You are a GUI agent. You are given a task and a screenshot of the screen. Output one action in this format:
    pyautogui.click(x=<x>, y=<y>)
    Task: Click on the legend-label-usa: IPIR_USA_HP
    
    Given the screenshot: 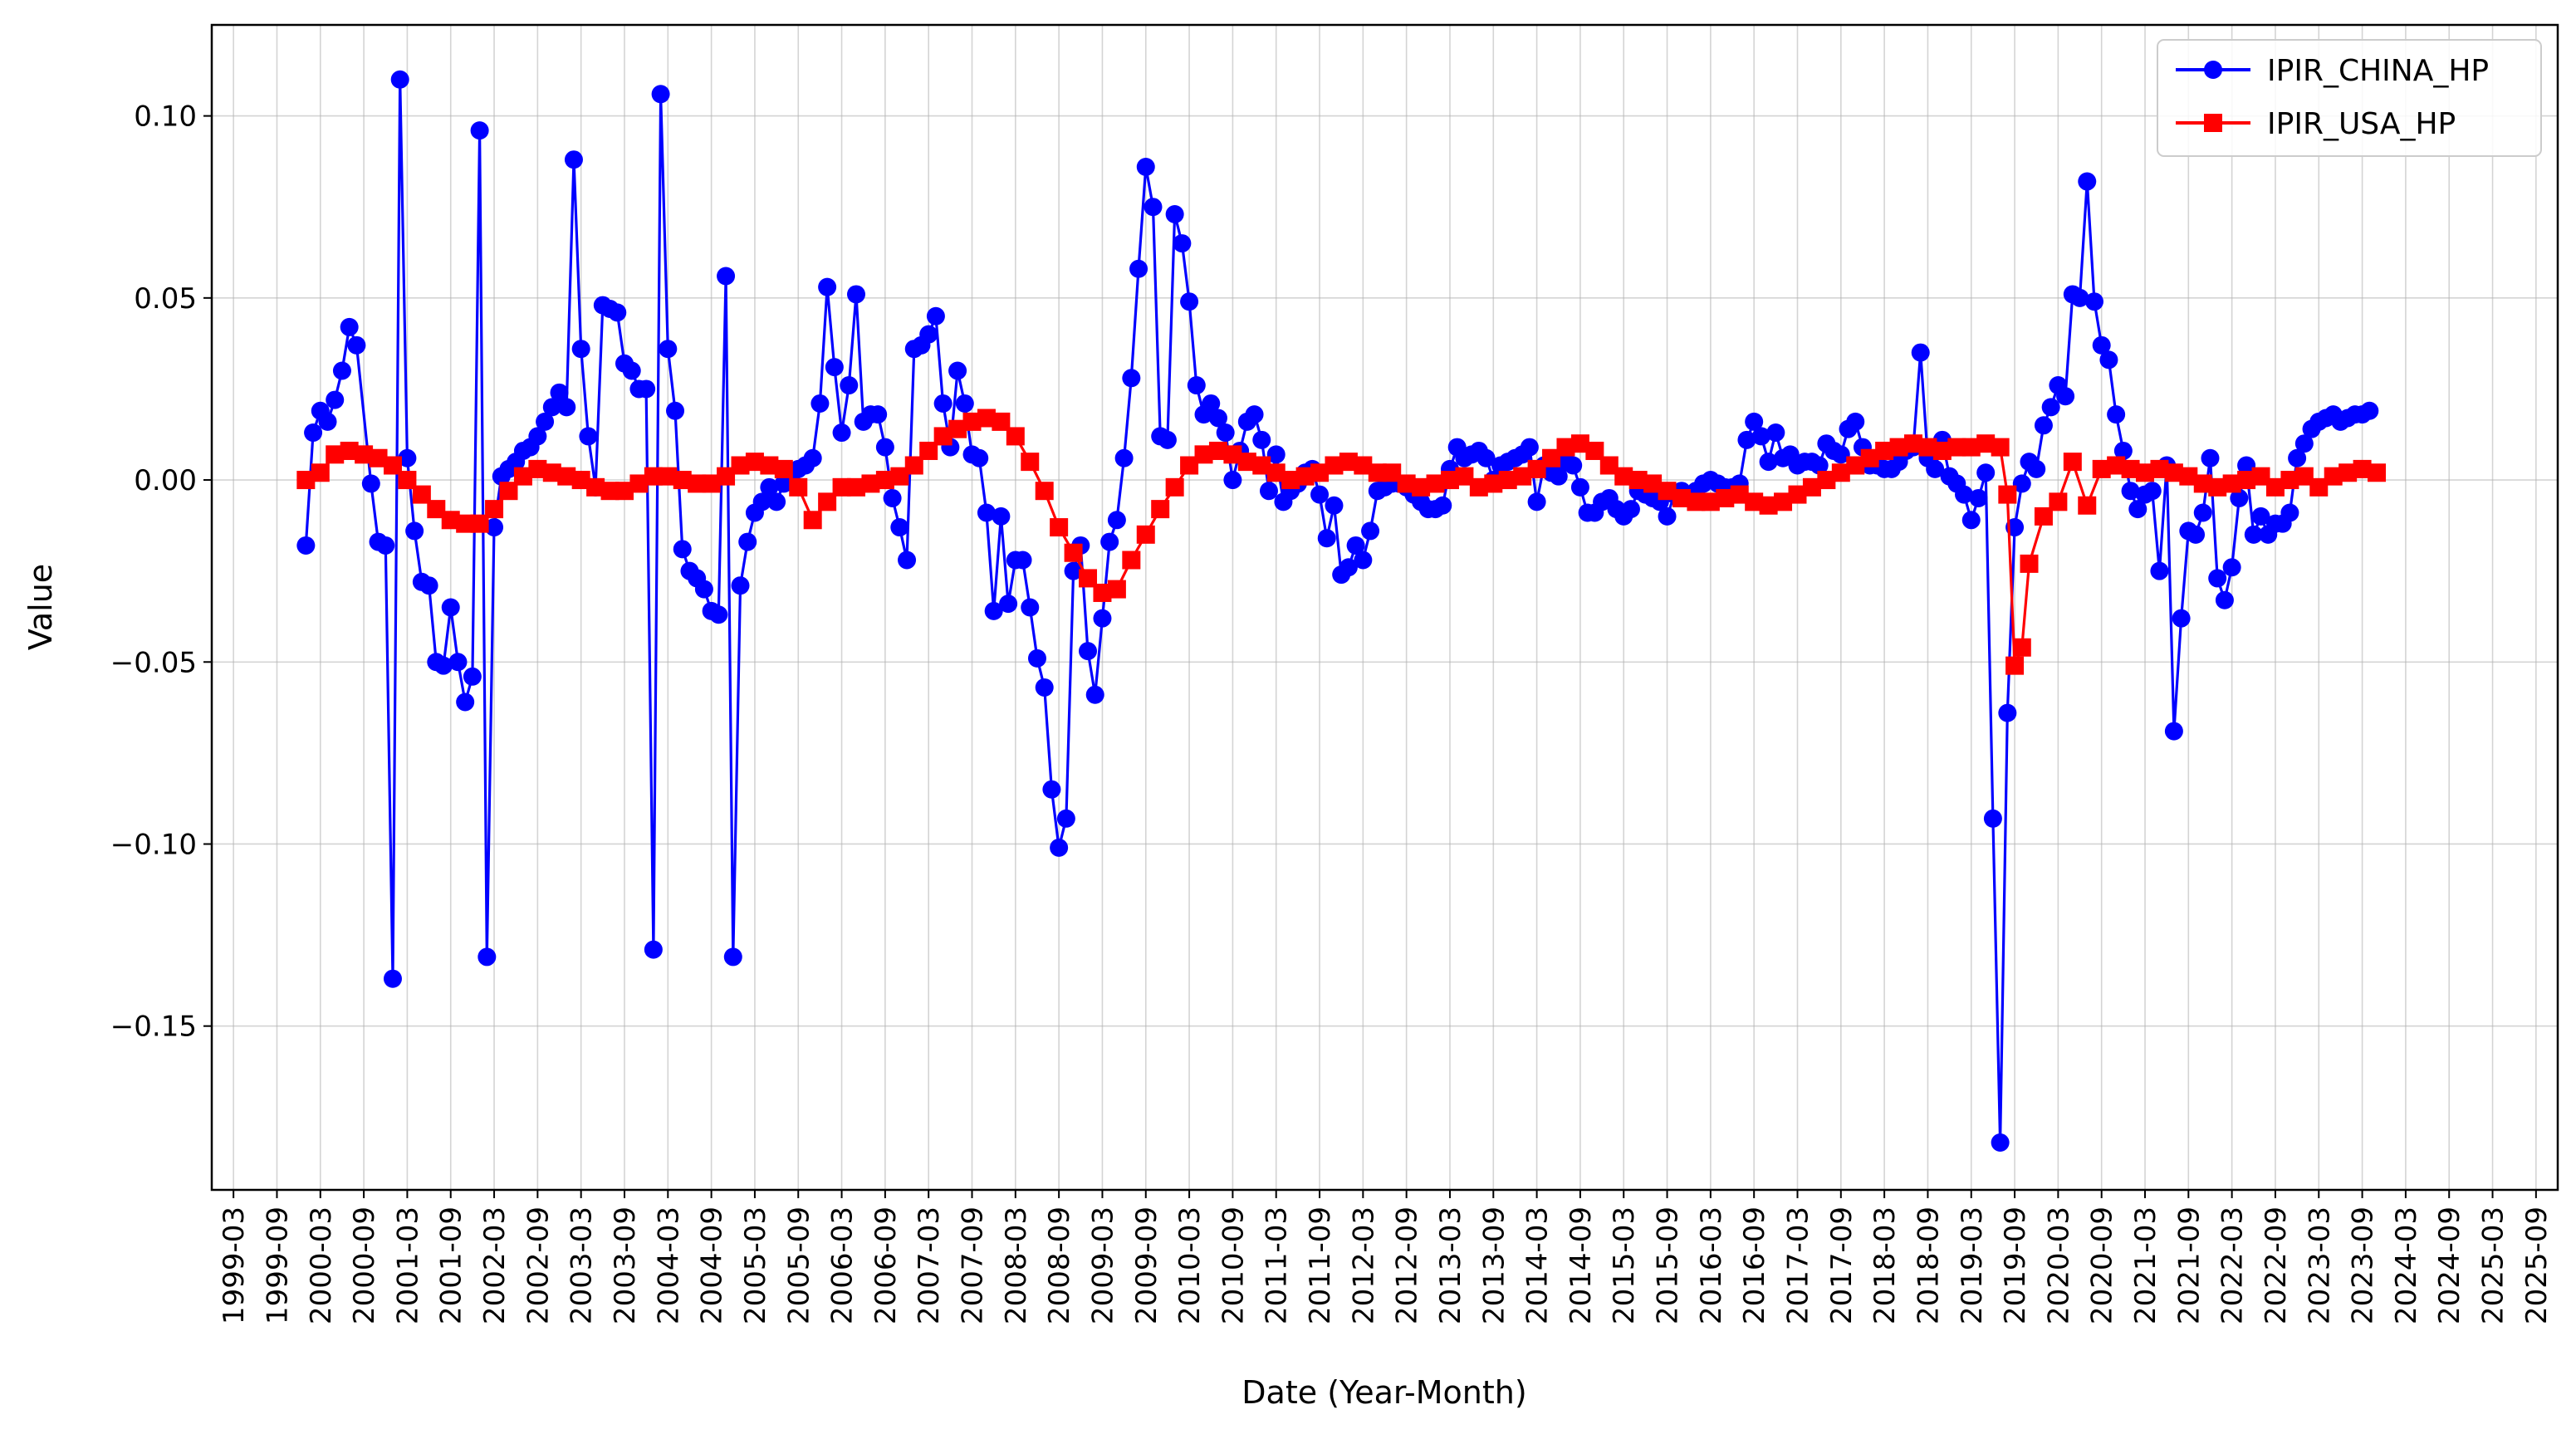 What is the action you would take?
    pyautogui.click(x=2362, y=124)
    